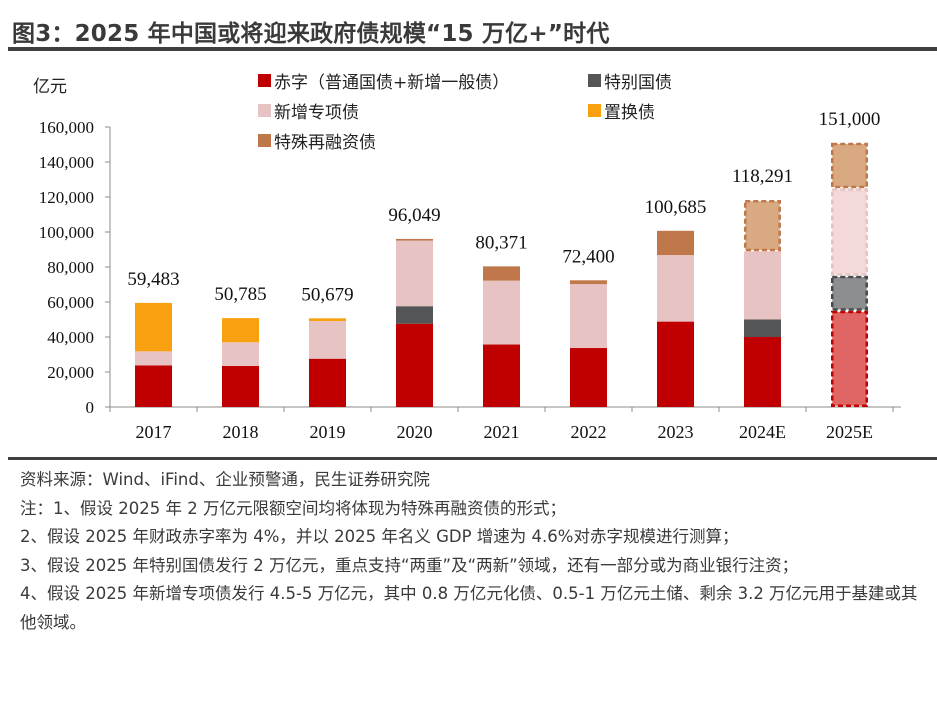 The image size is (937, 720). Describe the element at coordinates (50, 87) in the screenshot. I see `y-axis-unit-label: 亿元` at that location.